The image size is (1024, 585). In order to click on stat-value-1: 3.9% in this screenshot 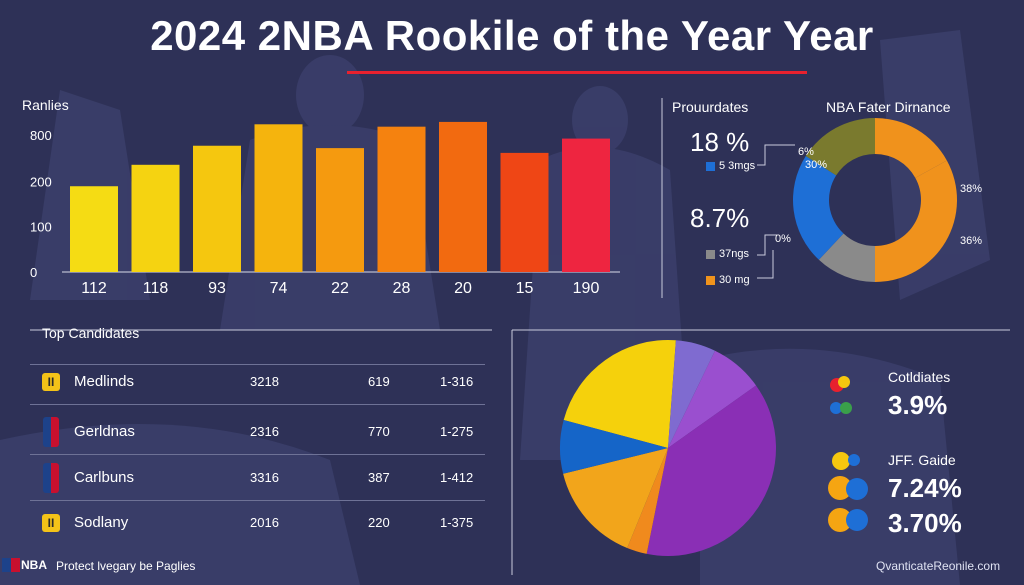, I will do `click(918, 405)`.